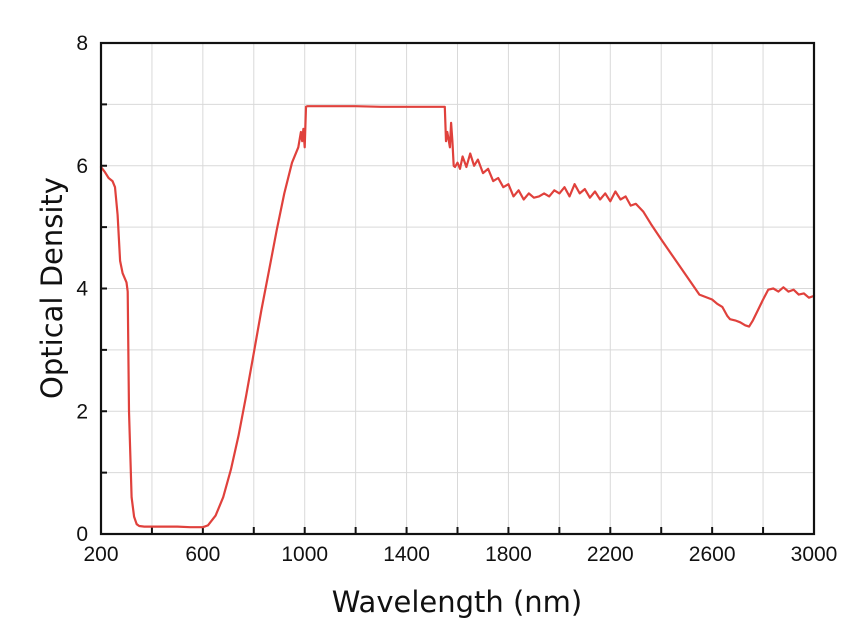  Describe the element at coordinates (82, 534) in the screenshot. I see `y-tick-label: 0` at that location.